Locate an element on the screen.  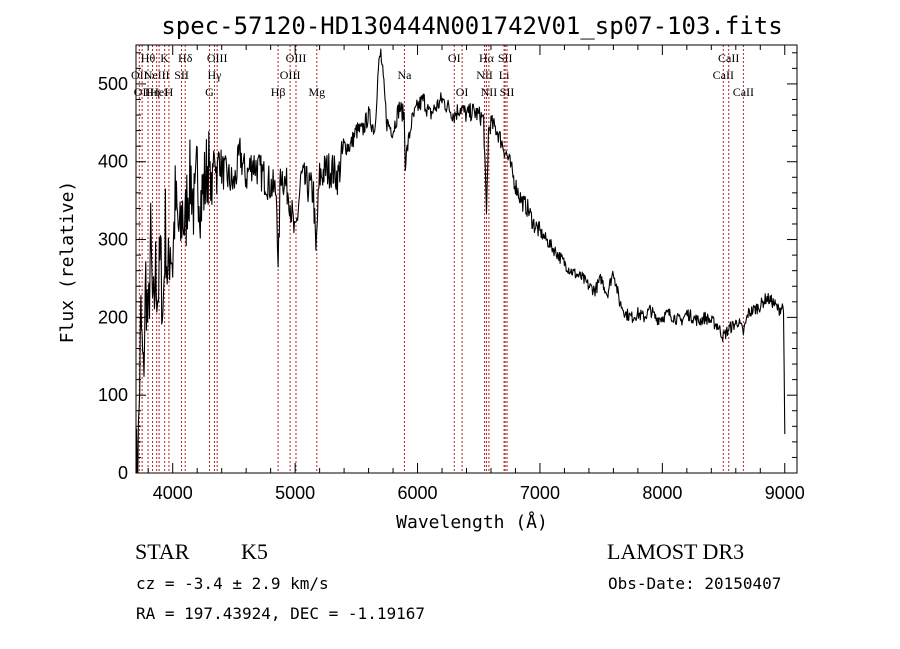
redshift-readout: cz = -3.4 ± 2.9 km/s is located at coordinates (232, 583).